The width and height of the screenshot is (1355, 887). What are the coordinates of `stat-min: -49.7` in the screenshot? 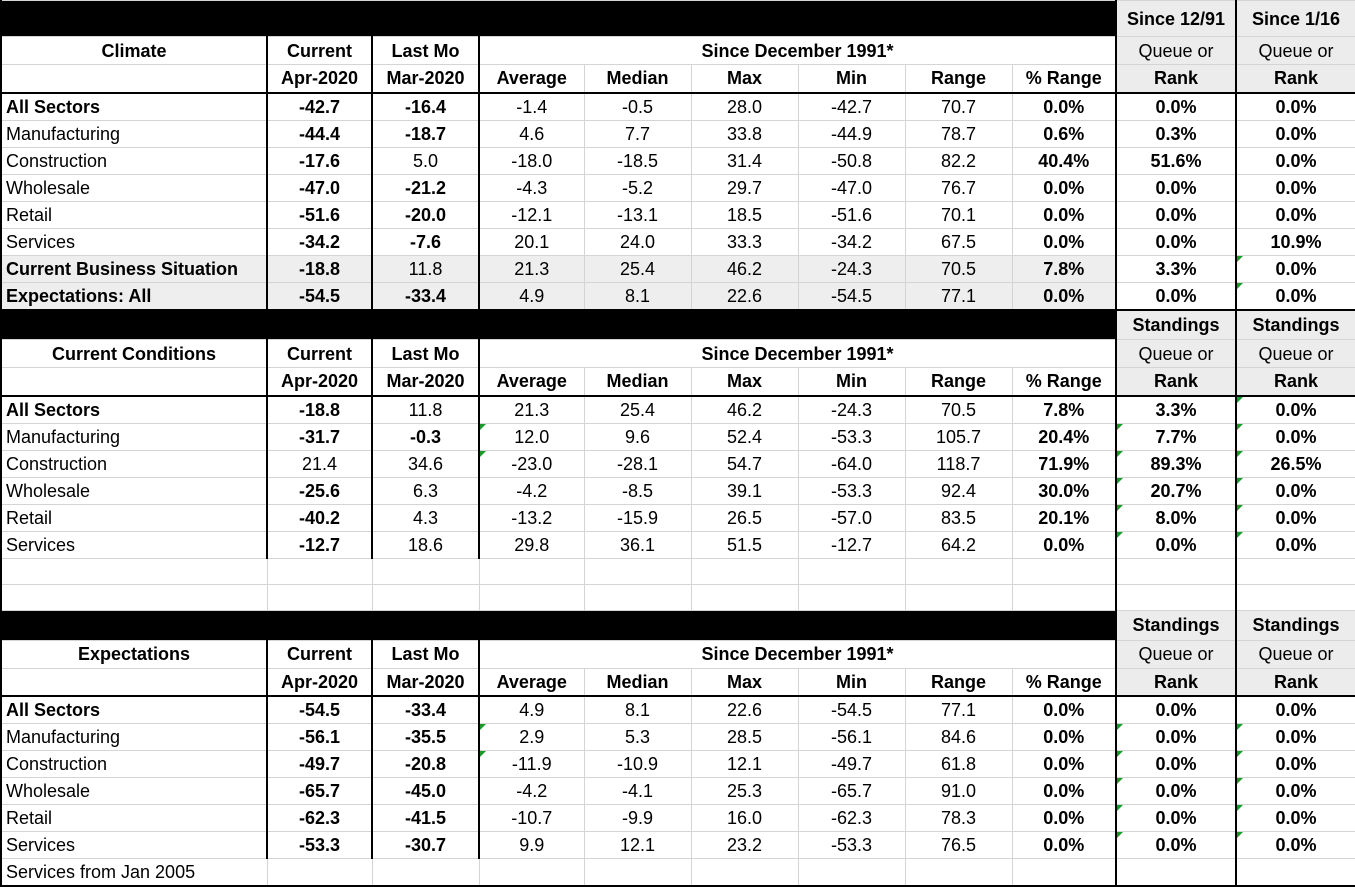 It's located at (851, 764).